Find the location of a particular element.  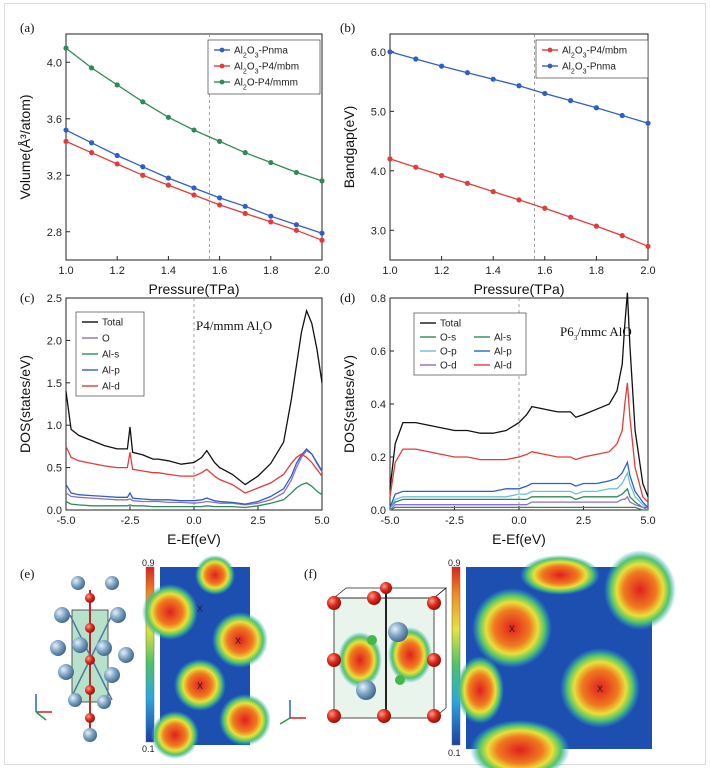

panel-f-axis-triad is located at coordinates (292, 712).